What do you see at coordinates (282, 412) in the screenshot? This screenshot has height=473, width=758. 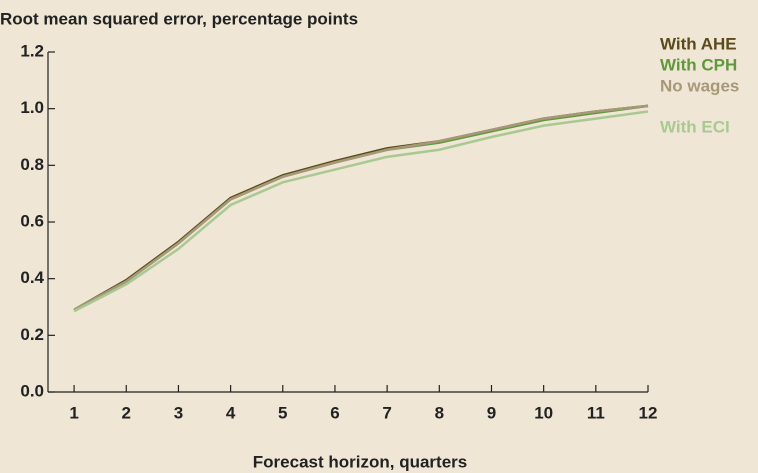 I see `x-tick-label: 5` at bounding box center [282, 412].